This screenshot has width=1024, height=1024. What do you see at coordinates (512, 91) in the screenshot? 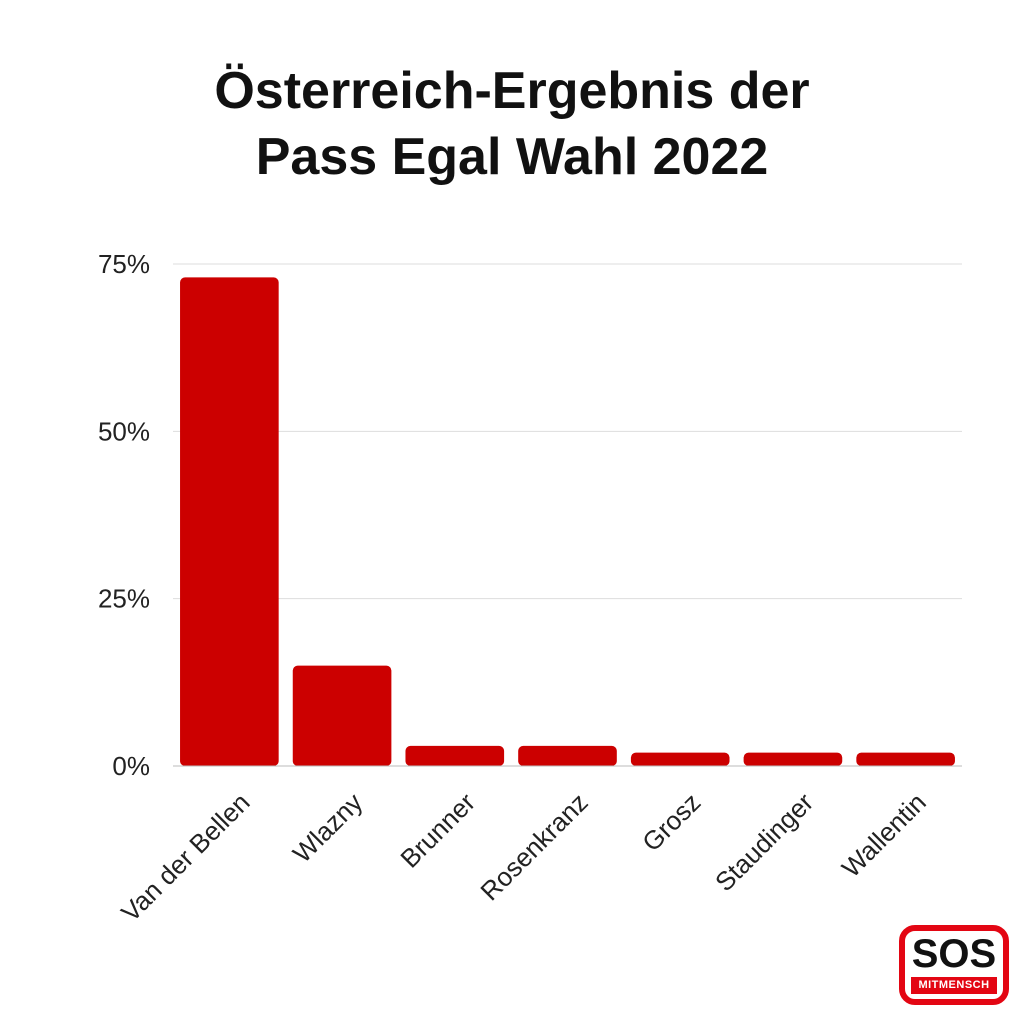
I see `chart-title-line-1: Österreich-Ergebnis der` at bounding box center [512, 91].